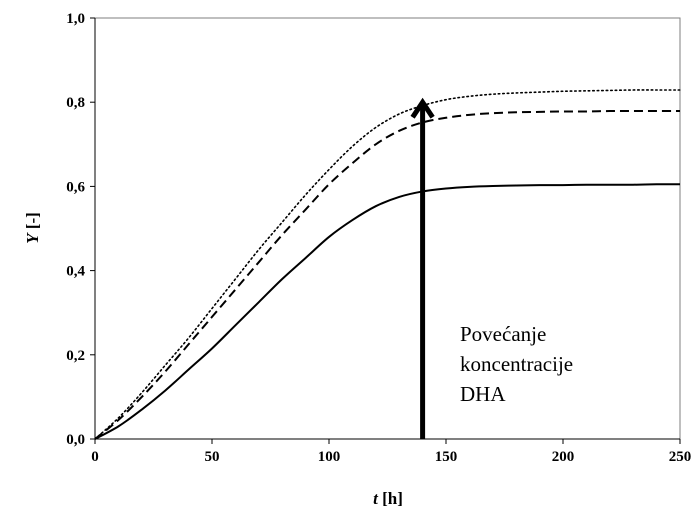 The image size is (697, 522). I want to click on x-tick-label: 50, so click(212, 457).